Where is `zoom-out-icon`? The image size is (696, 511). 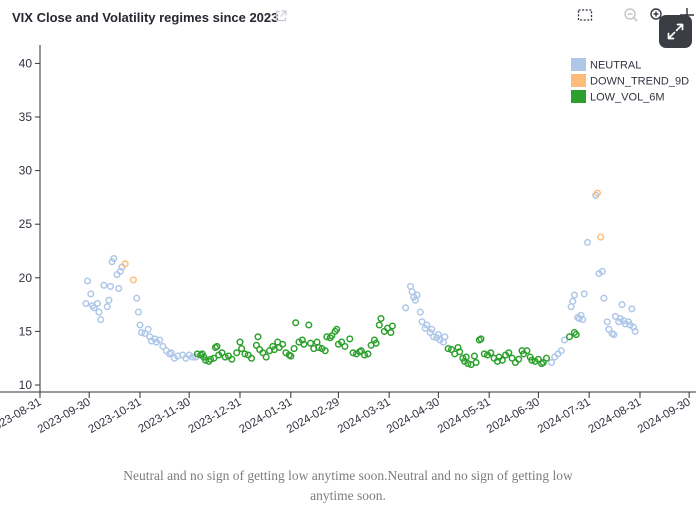 zoom-out-icon is located at coordinates (631, 15).